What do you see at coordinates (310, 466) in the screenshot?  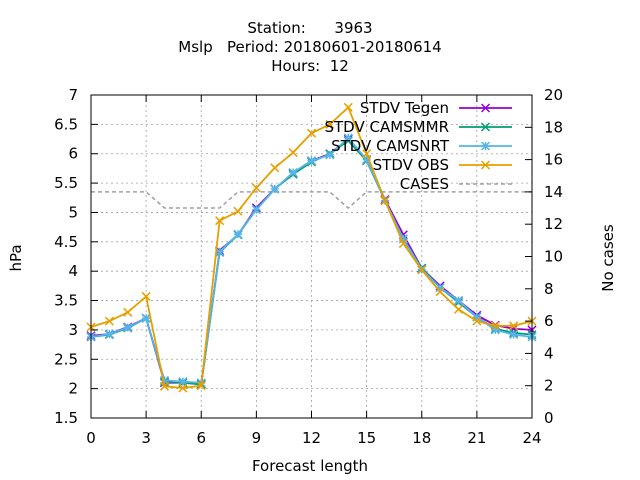 I see `x-axis-label: Forecast length` at bounding box center [310, 466].